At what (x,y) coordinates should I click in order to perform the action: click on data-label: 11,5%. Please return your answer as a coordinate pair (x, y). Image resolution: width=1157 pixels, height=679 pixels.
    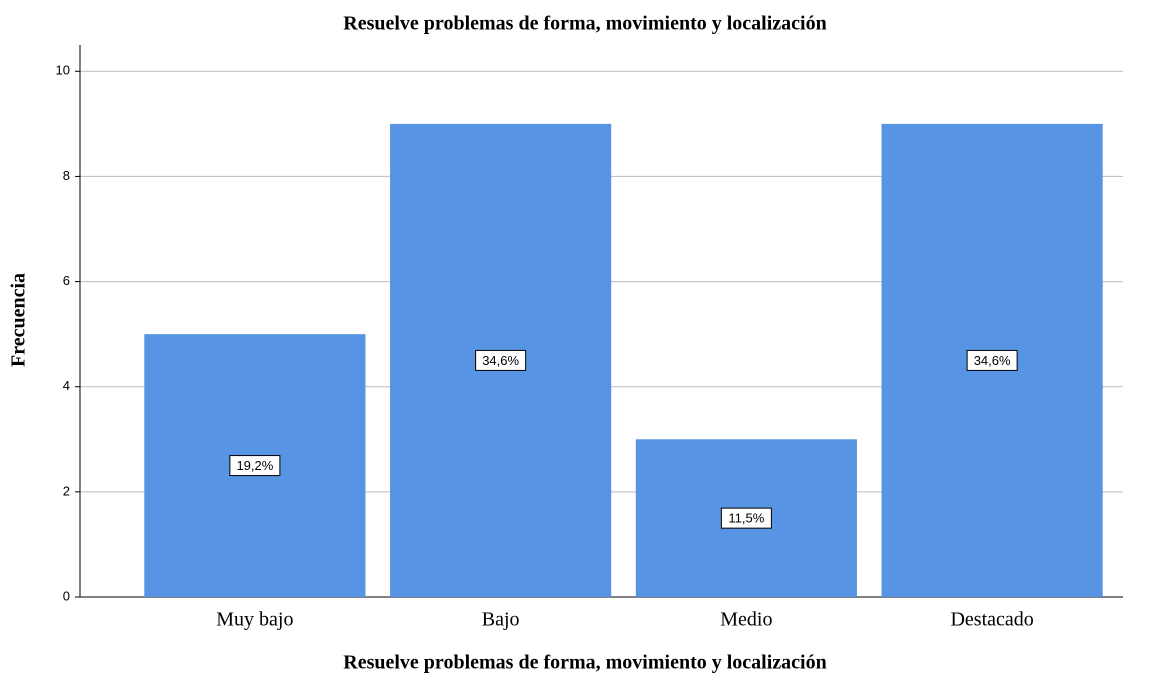
    Looking at the image, I should click on (746, 518).